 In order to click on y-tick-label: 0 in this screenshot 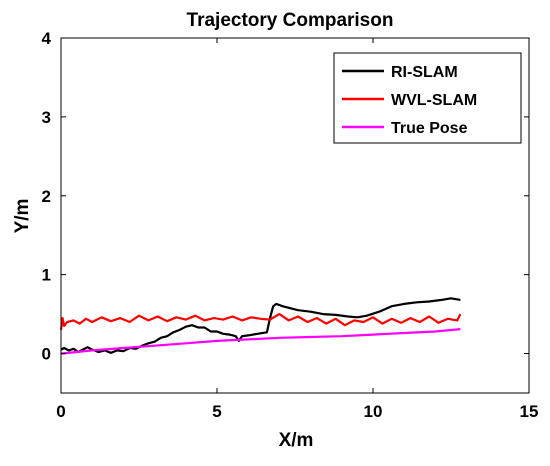, I will do `click(46, 354)`.